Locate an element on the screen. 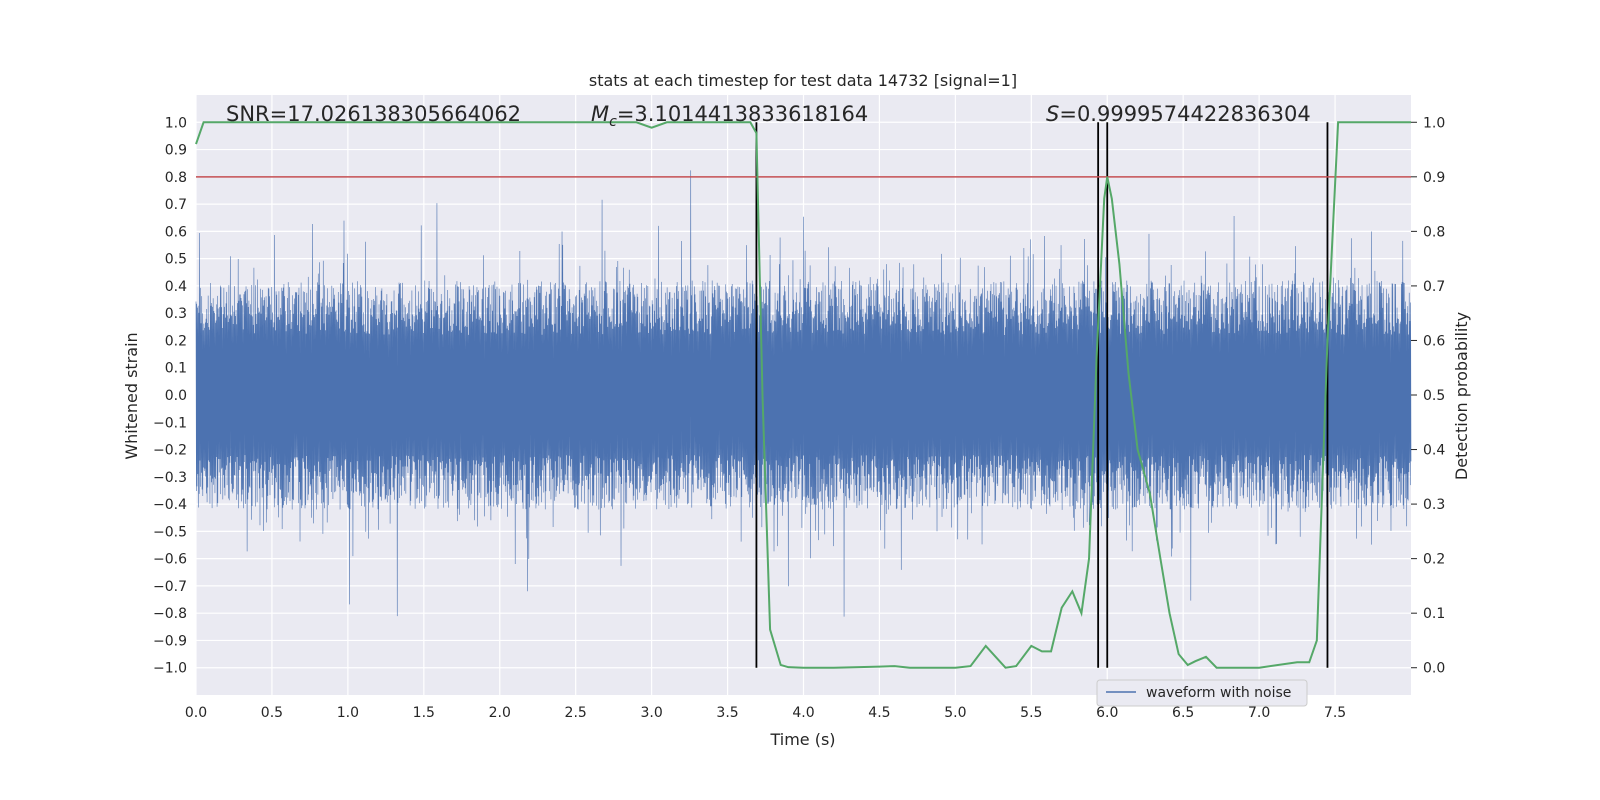  chirp-mass-subscript: c is located at coordinates (613, 122).